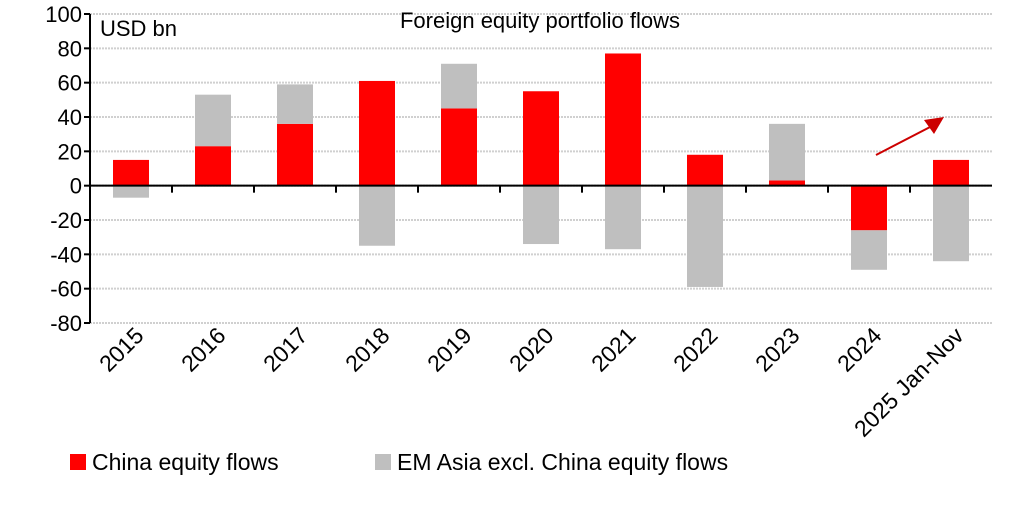 Image resolution: width=1022 pixels, height=508 pixels. What do you see at coordinates (787, 183) in the screenshot?
I see `bar-china-2023` at bounding box center [787, 183].